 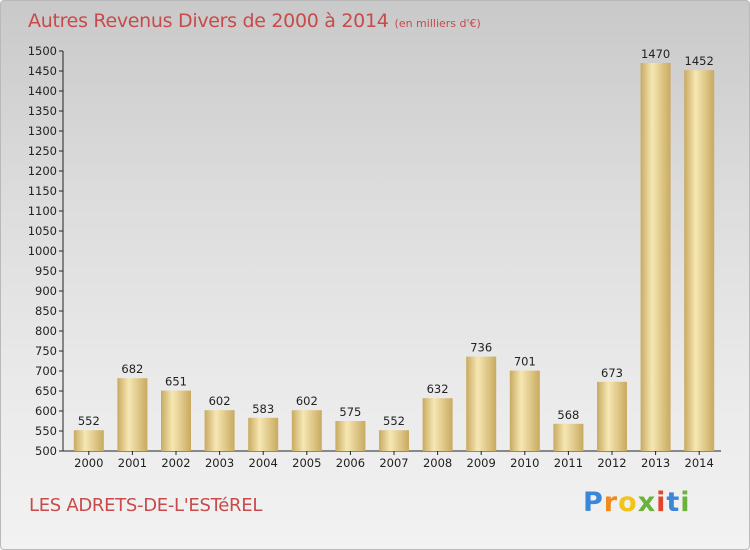 I want to click on bar-value-label: 632, so click(x=438, y=389).